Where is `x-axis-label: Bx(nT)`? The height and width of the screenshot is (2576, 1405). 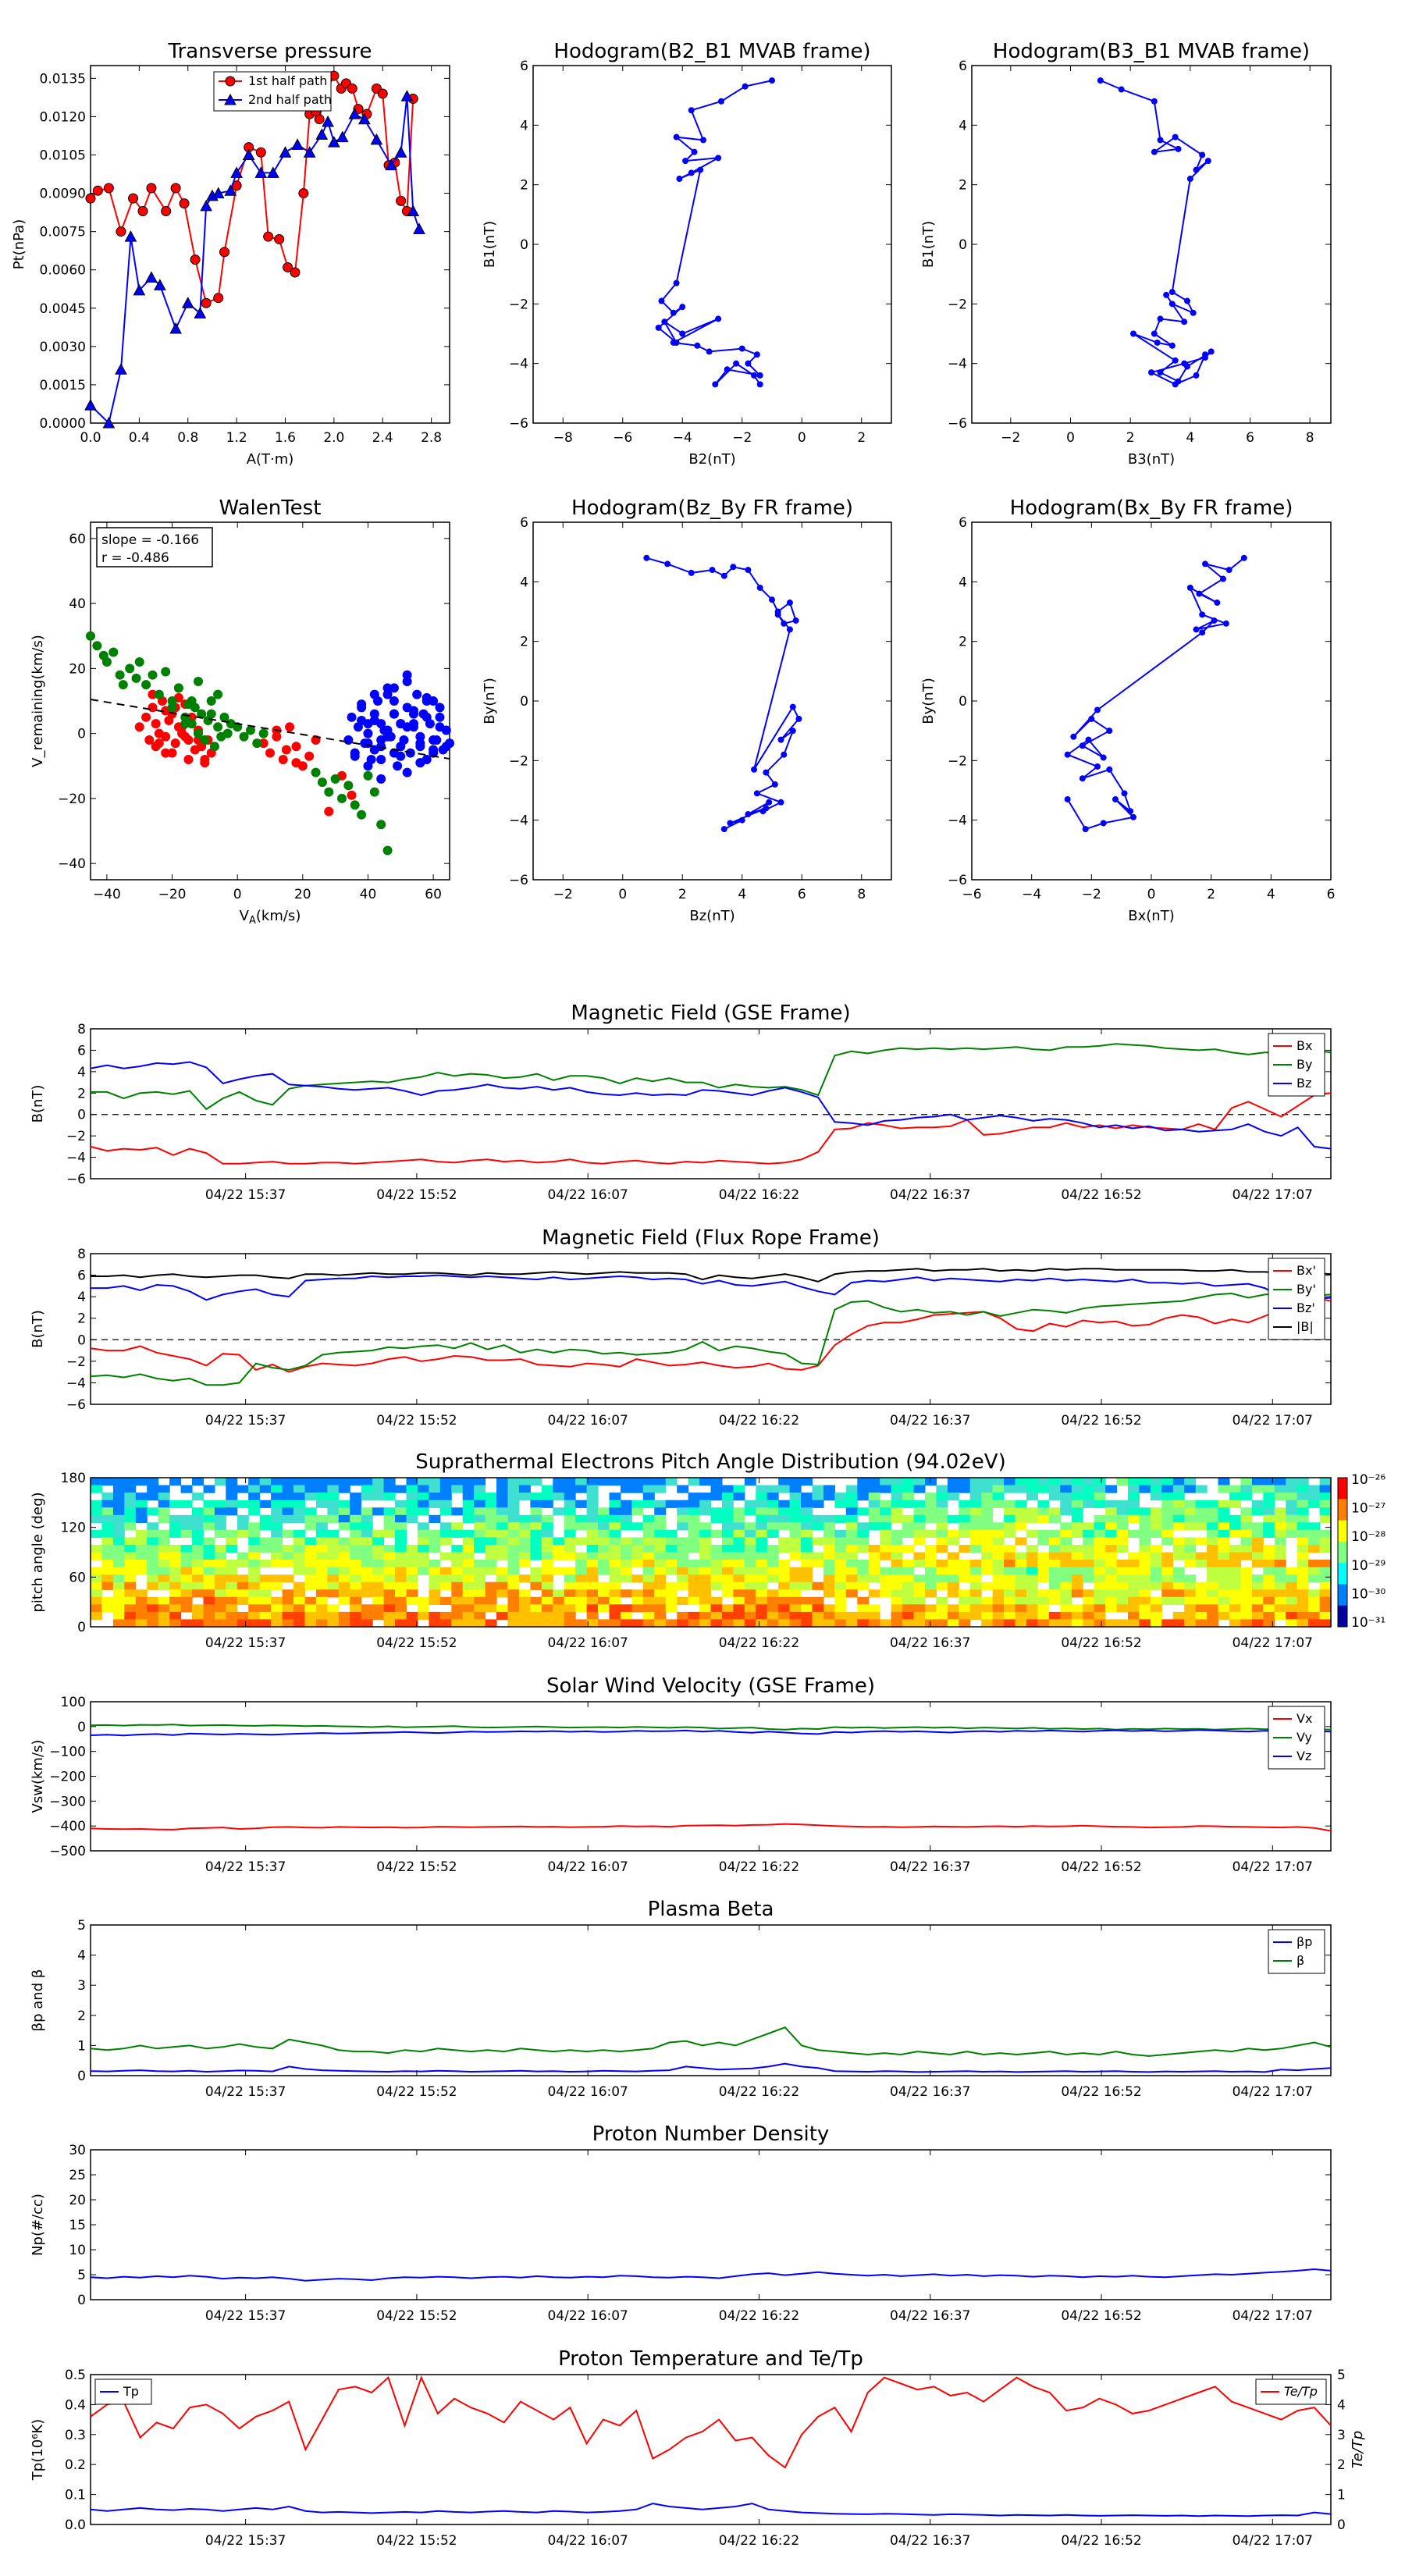
x-axis-label: Bx(nT) is located at coordinates (1151, 916).